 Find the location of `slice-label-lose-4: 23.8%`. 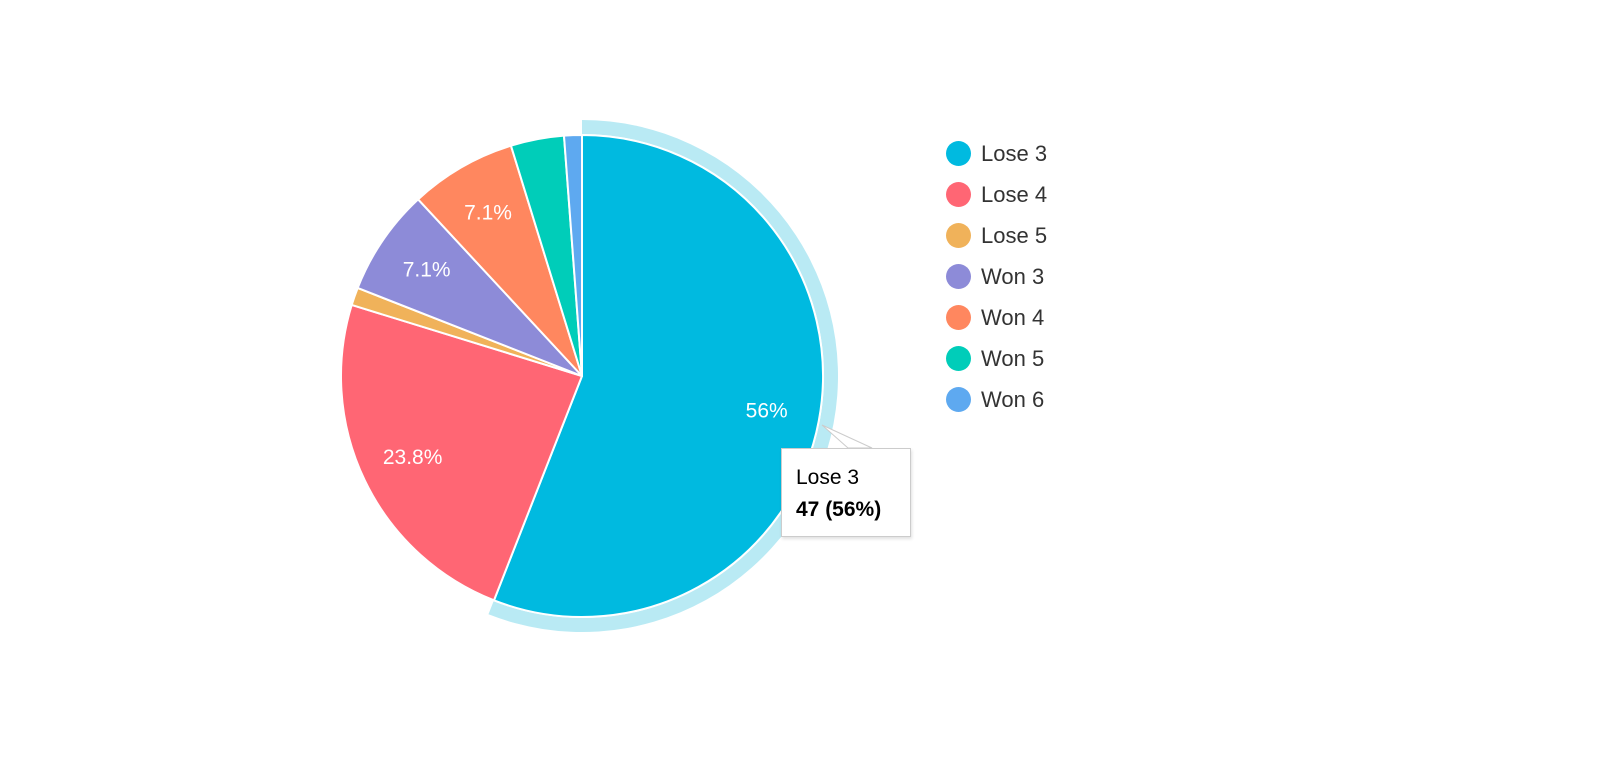

slice-label-lose-4: 23.8% is located at coordinates (413, 457).